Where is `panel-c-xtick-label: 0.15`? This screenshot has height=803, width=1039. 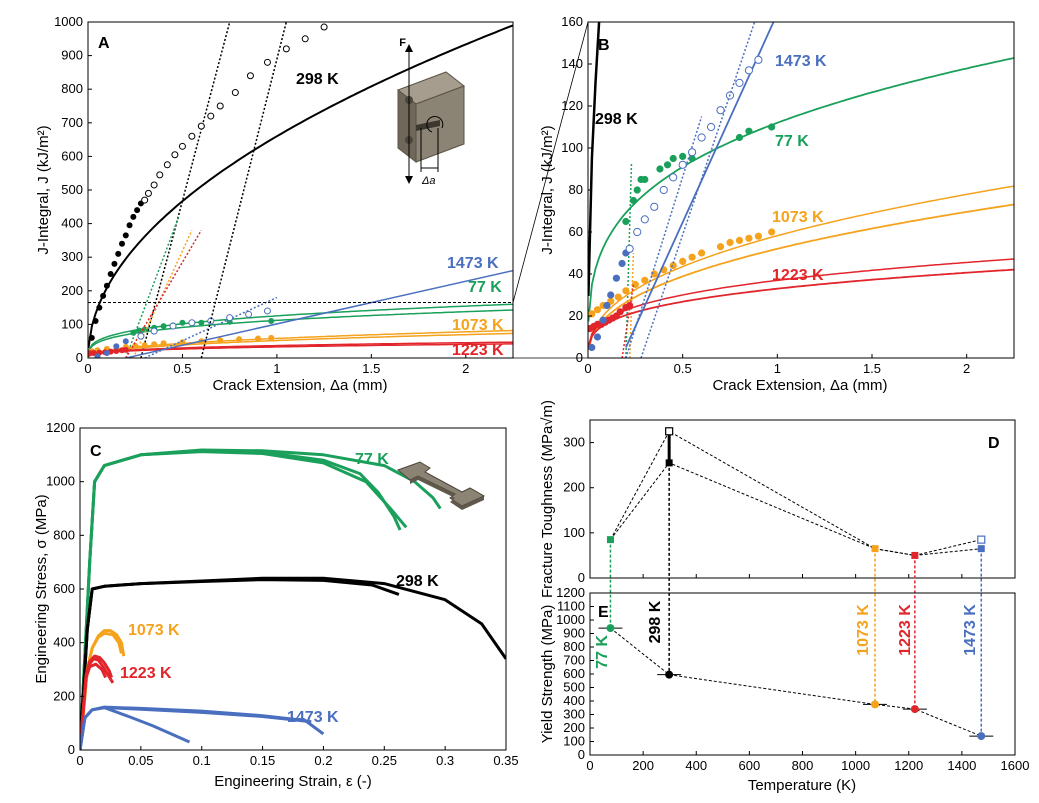
panel-c-xtick-label: 0.15 is located at coordinates (262, 760).